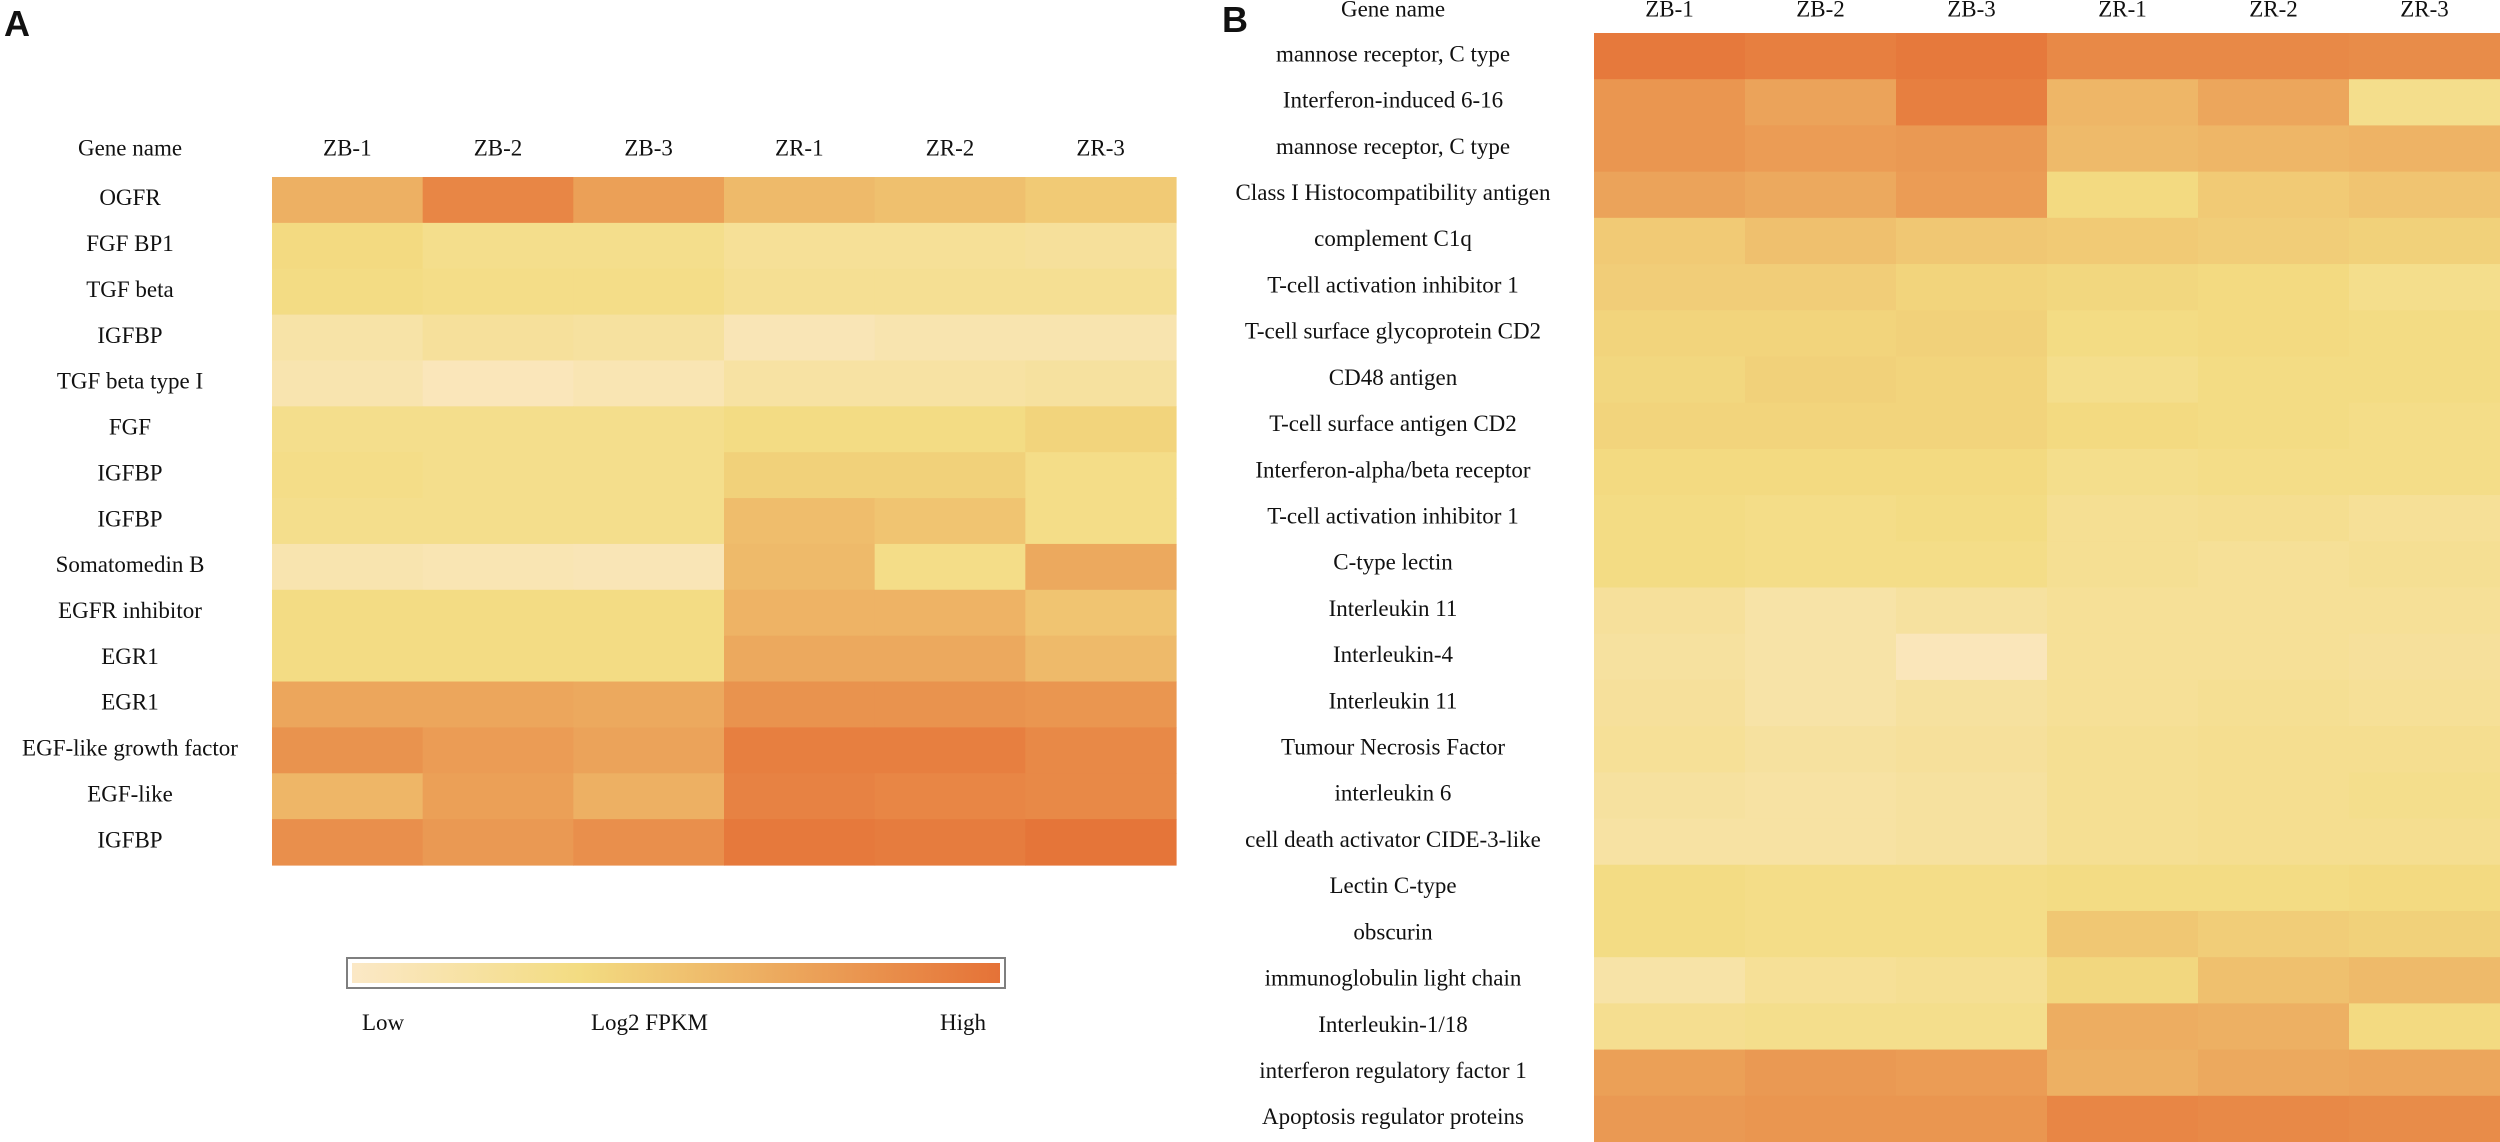 This screenshot has width=2500, height=1142. Describe the element at coordinates (130, 610) in the screenshot. I see `row-label: EGFR inhibitor` at that location.